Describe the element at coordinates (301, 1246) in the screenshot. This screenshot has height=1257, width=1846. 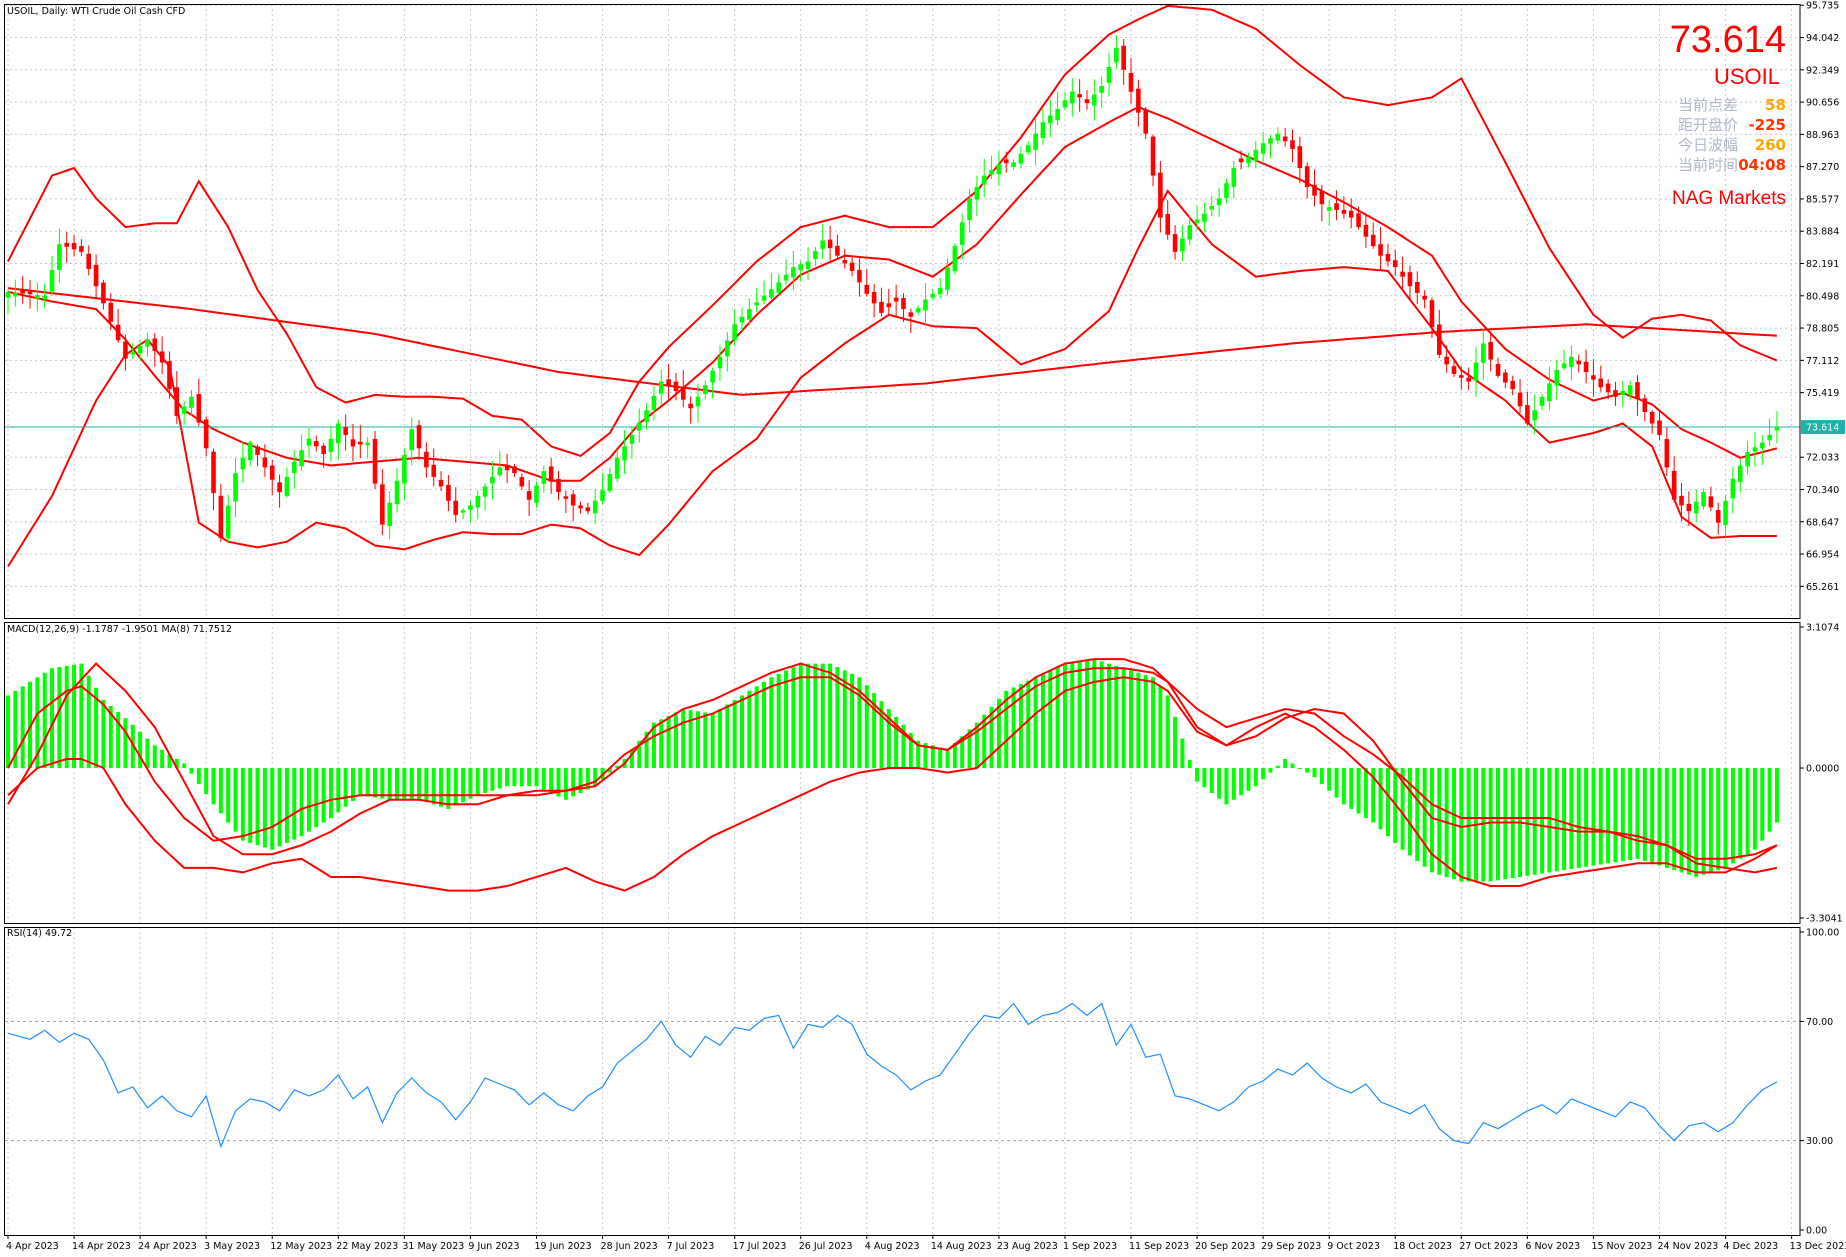
I see `date-axis-label: 12 May 2023` at that location.